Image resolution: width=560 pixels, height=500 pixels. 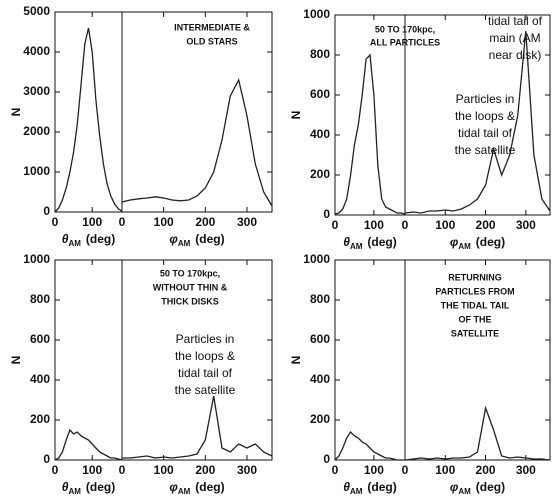 What do you see at coordinates (190, 287) in the screenshot?
I see `annotation: WITHOUT THIN &` at bounding box center [190, 287].